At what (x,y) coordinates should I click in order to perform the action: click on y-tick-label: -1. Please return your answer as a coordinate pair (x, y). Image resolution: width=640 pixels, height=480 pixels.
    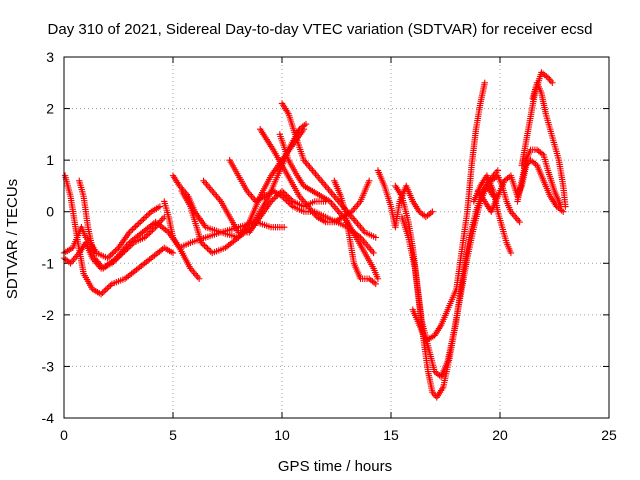
    Looking at the image, I should click on (48, 263).